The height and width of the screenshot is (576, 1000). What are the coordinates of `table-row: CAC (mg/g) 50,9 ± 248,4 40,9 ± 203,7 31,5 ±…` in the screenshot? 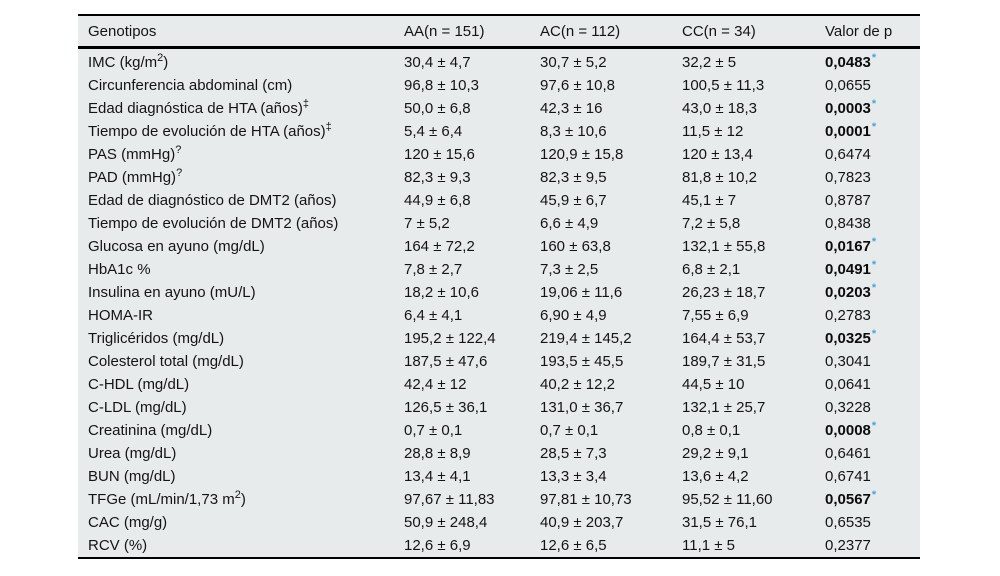 It's located at (499, 522).